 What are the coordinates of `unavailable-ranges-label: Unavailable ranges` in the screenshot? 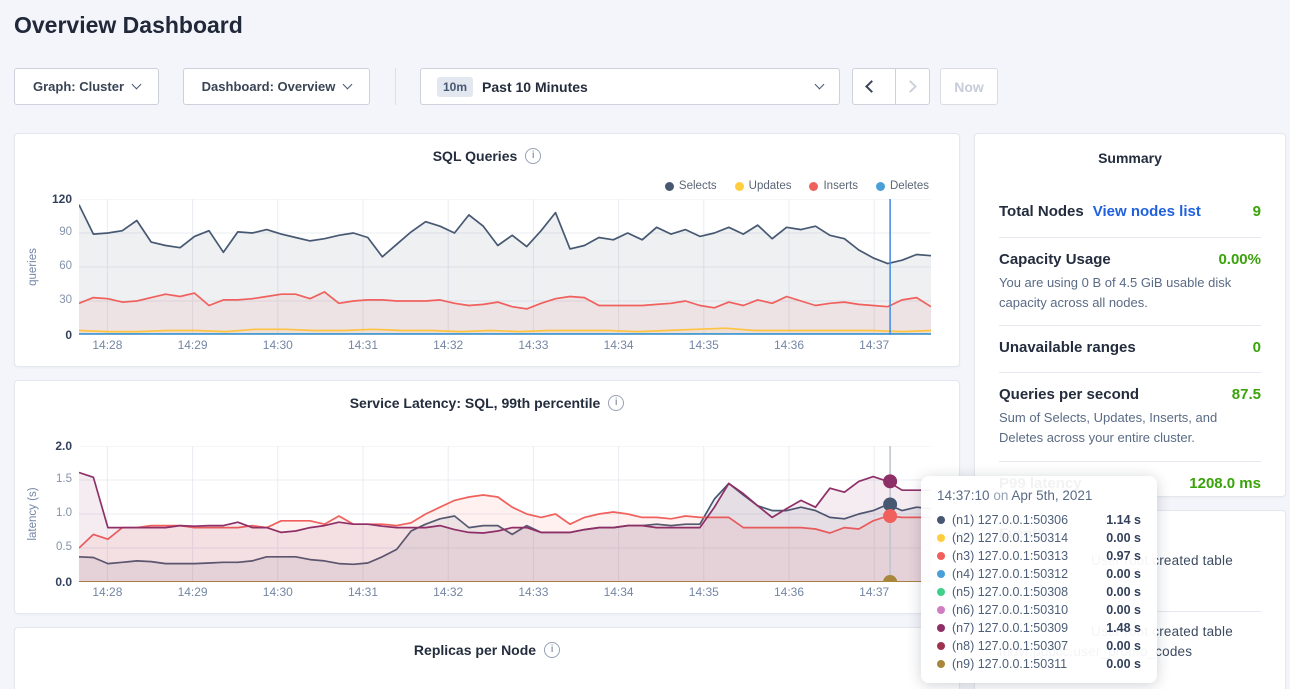 It's located at (1067, 348).